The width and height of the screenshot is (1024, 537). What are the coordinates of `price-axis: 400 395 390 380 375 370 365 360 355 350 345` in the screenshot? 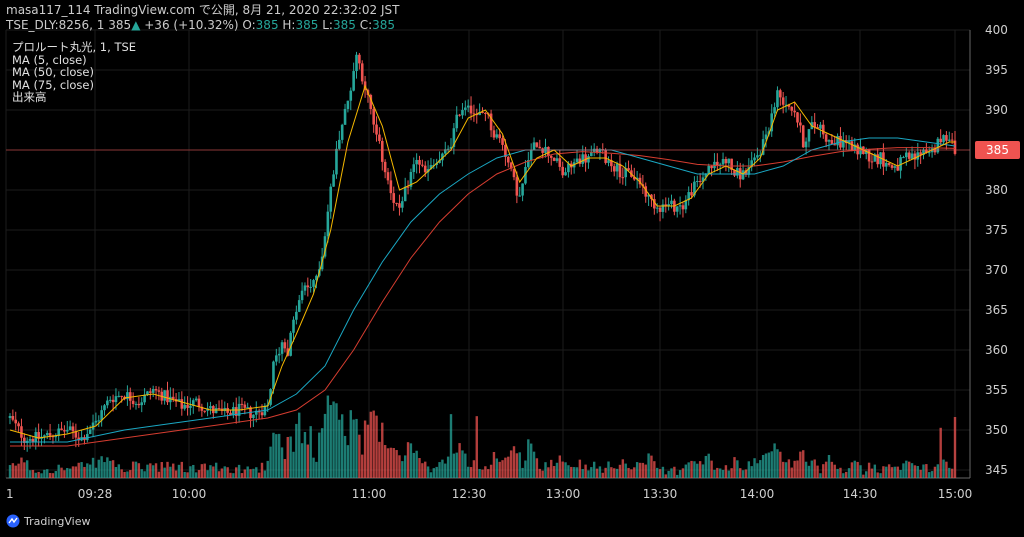 It's located at (996, 250).